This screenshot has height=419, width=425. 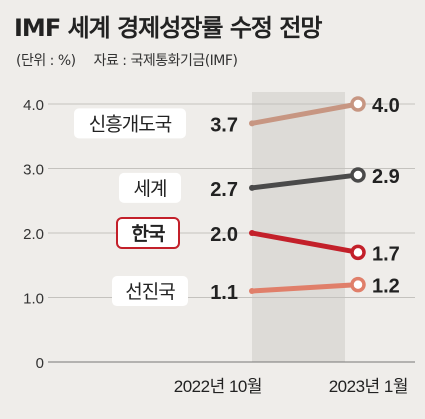 I want to click on series-name-label: 신흥개도국, so click(x=130, y=124).